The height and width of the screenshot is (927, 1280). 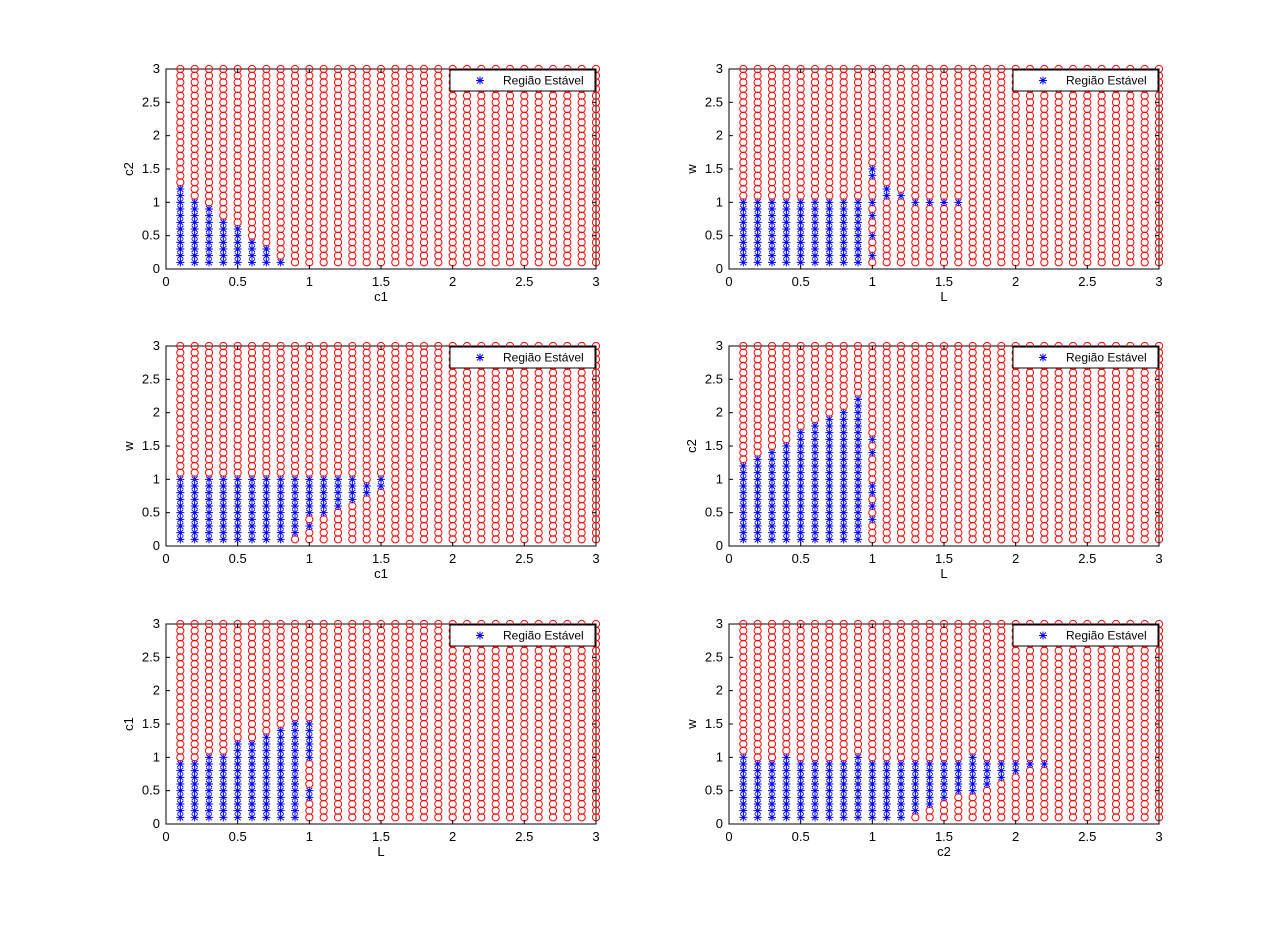 I want to click on y-tick-label: 0.5, so click(x=151, y=235).